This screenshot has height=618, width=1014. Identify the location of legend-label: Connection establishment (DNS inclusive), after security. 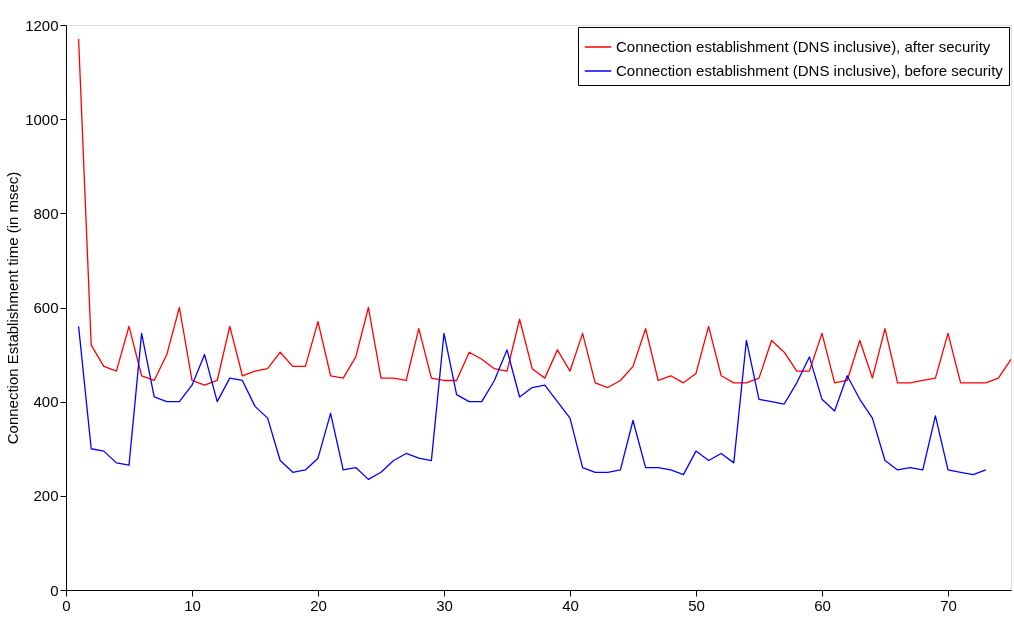
(803, 46).